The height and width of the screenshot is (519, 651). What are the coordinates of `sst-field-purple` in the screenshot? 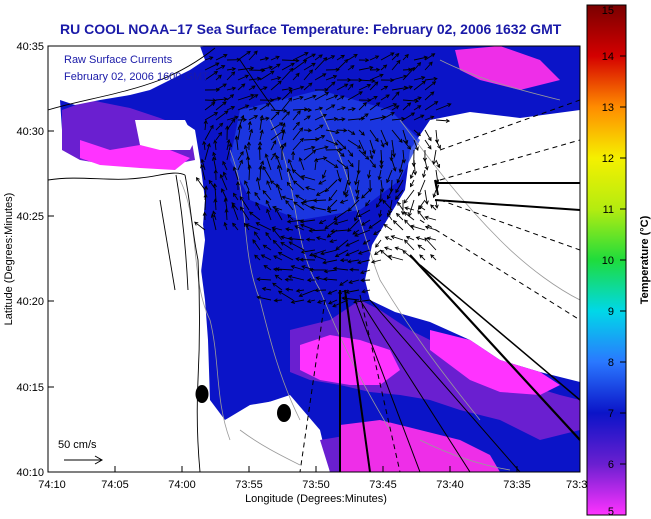 It's located at (435, 370).